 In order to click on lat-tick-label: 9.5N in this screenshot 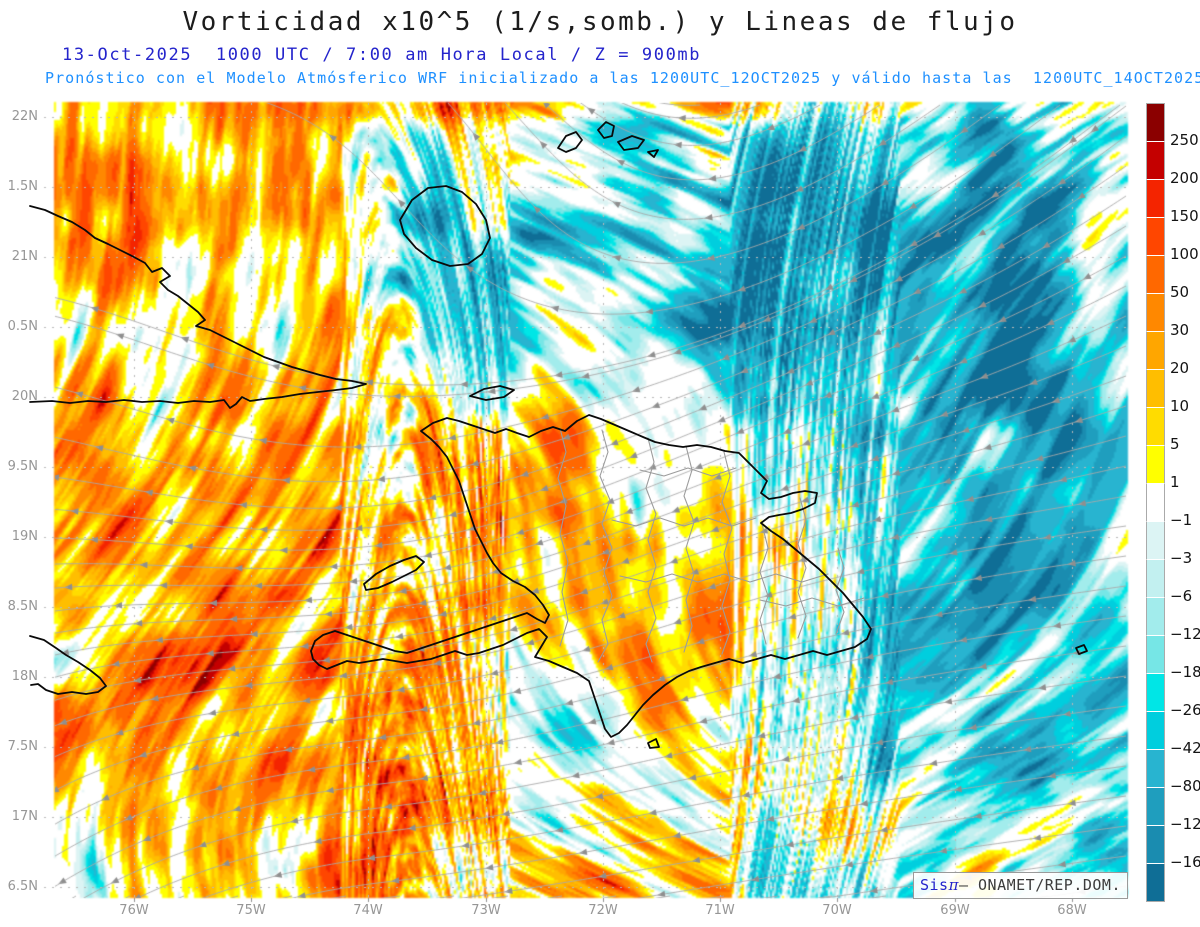, I will do `click(22, 466)`.